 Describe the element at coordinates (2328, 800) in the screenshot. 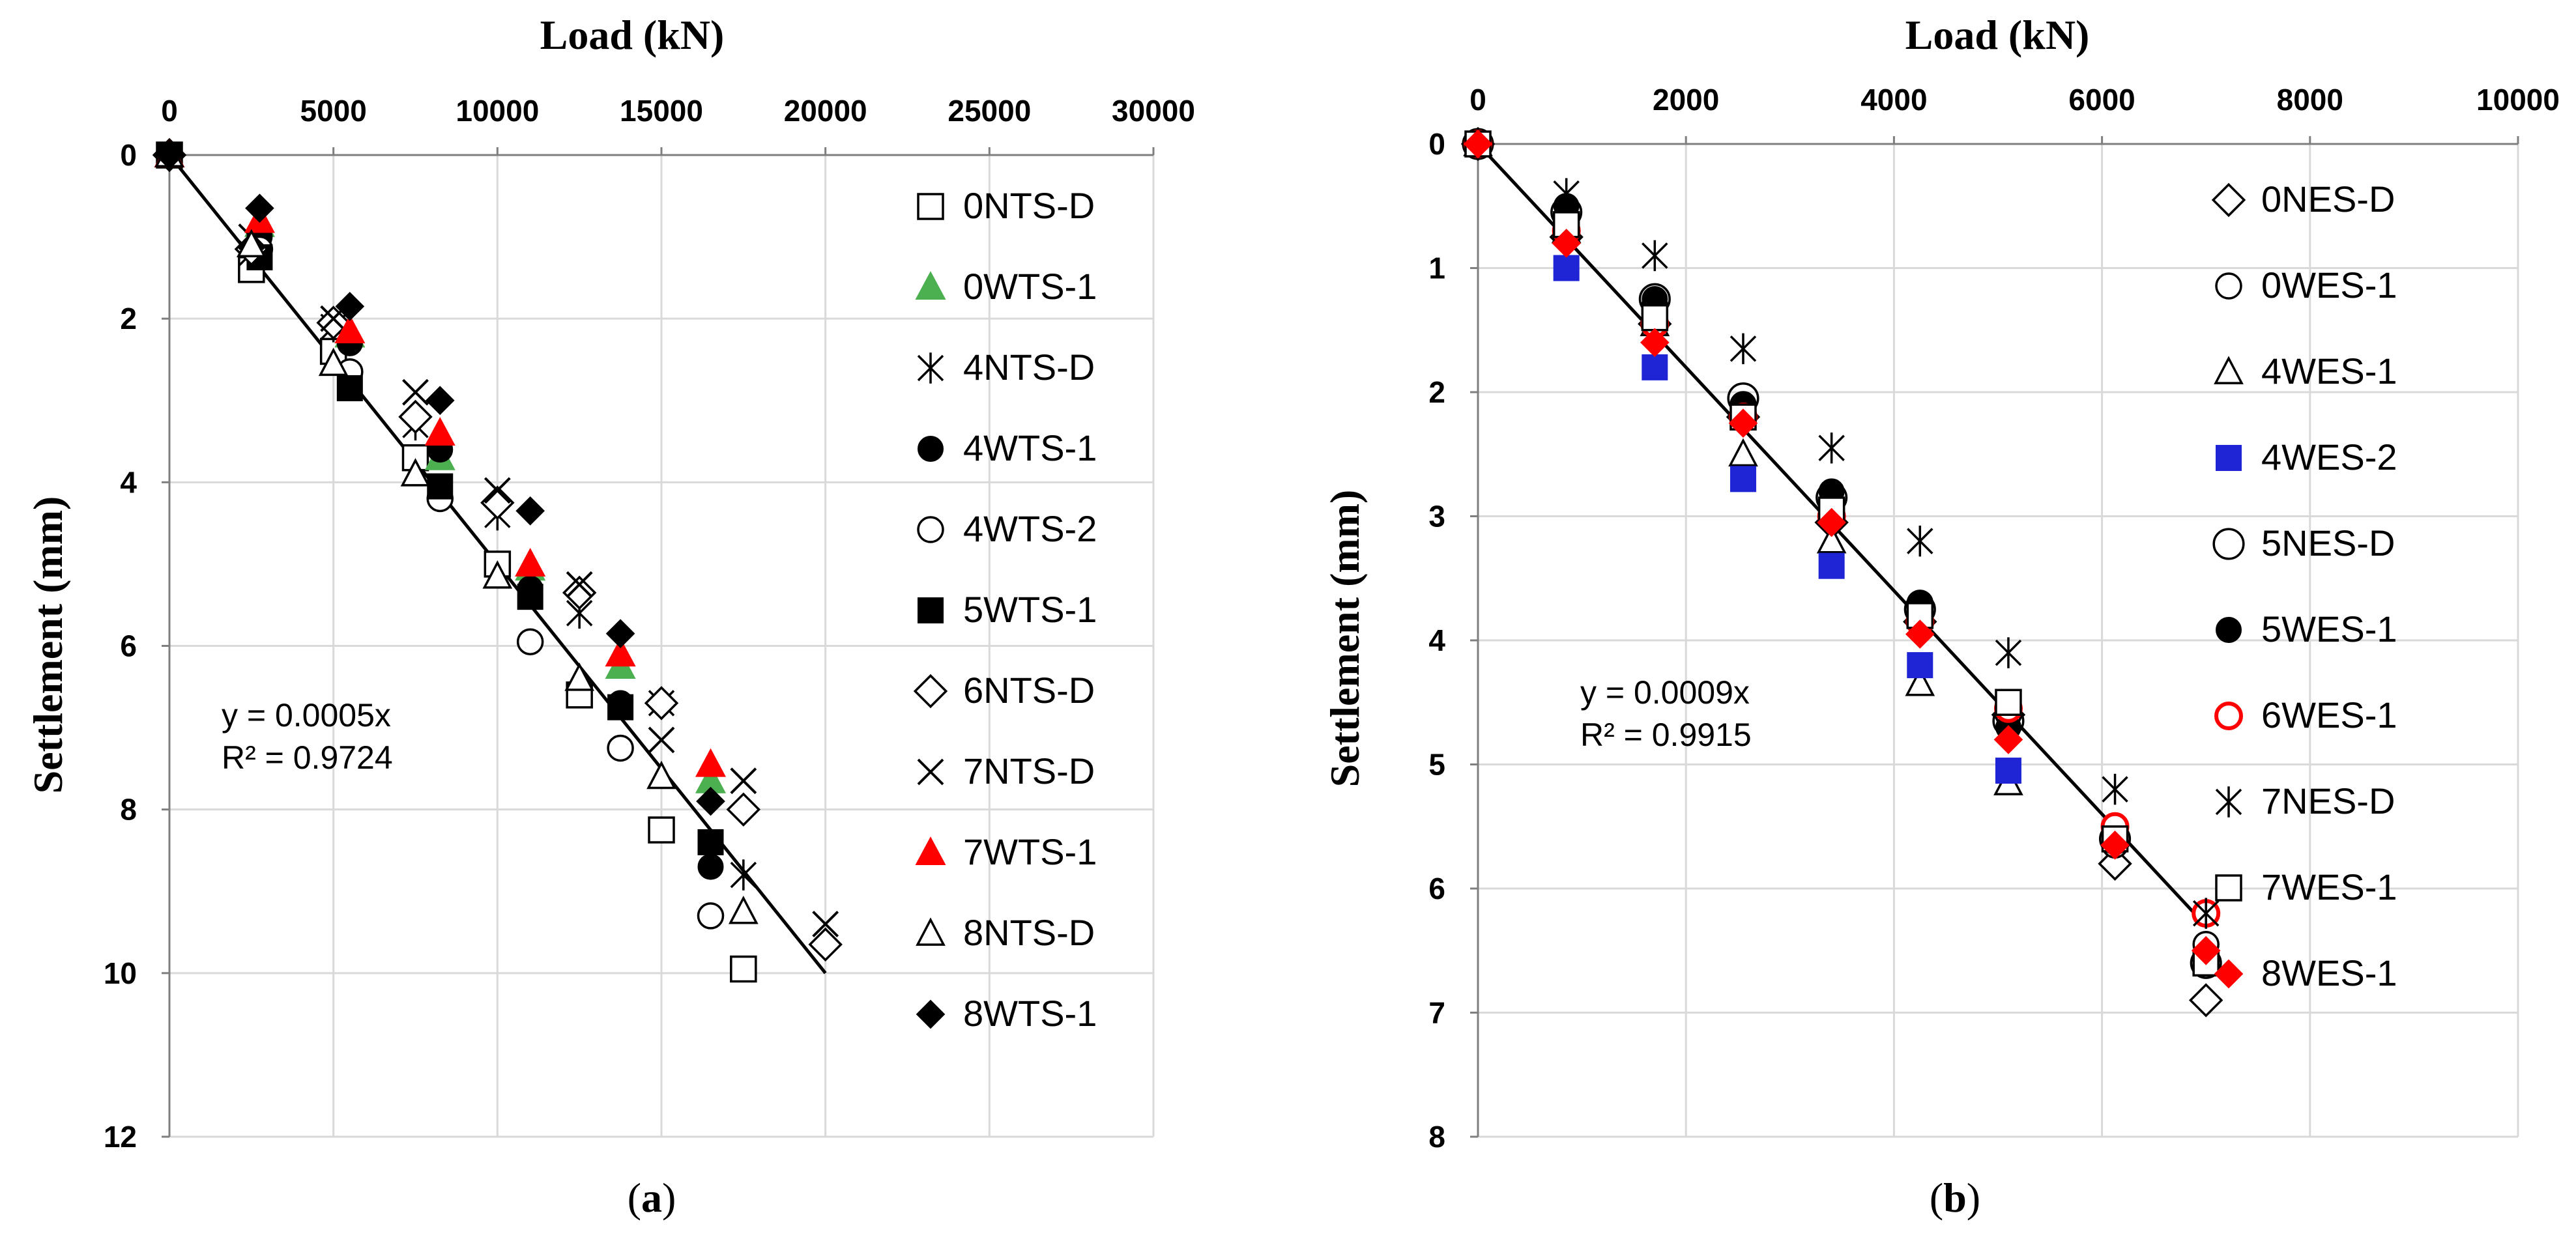

I see `legend-label: 7NES-D` at that location.